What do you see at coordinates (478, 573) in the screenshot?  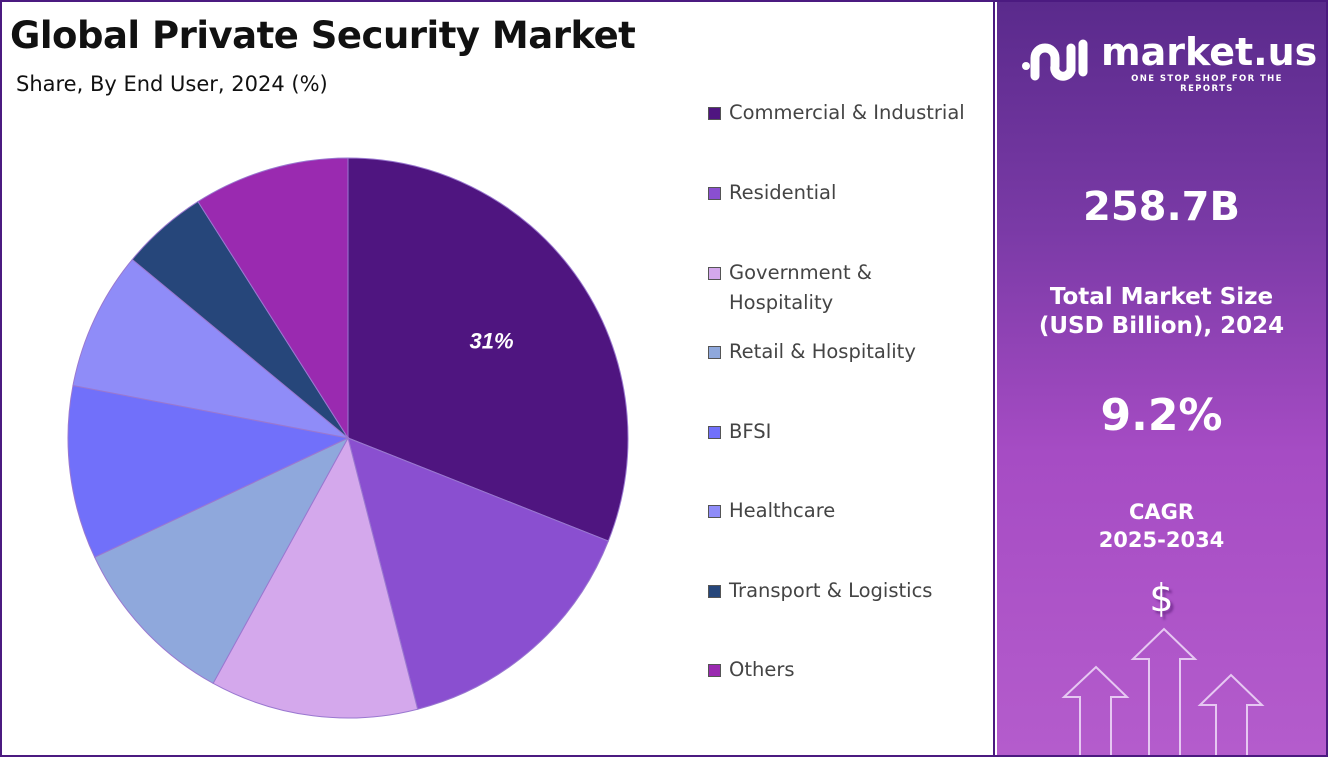 I see `pie-slice-residential` at bounding box center [478, 573].